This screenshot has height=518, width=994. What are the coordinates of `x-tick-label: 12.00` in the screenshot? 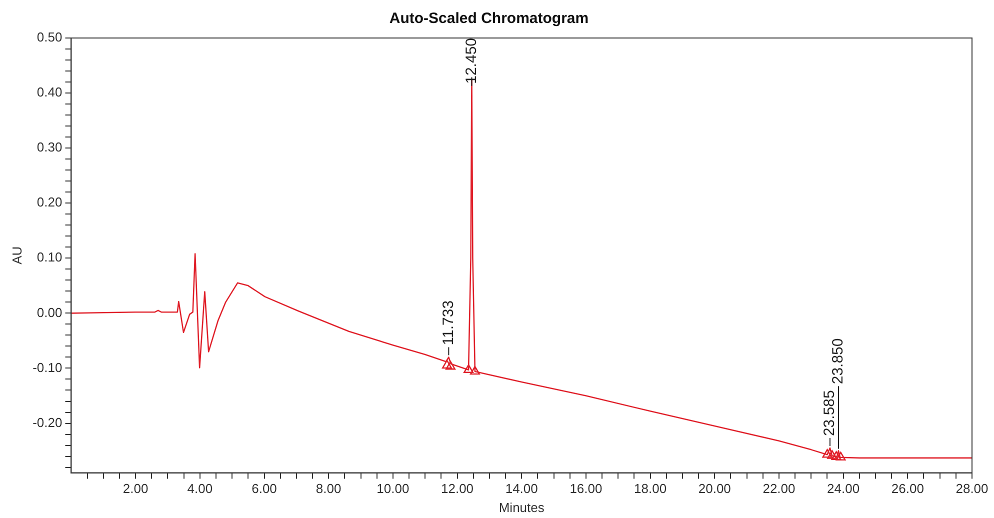 It's located at (457, 488).